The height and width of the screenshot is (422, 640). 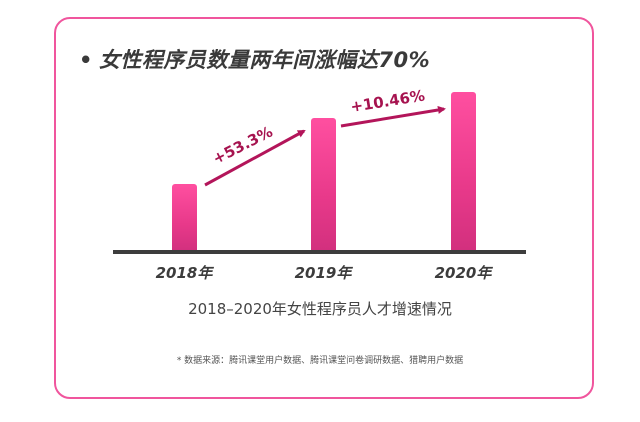 I want to click on x-label-2019: 2019年, so click(x=323, y=273).